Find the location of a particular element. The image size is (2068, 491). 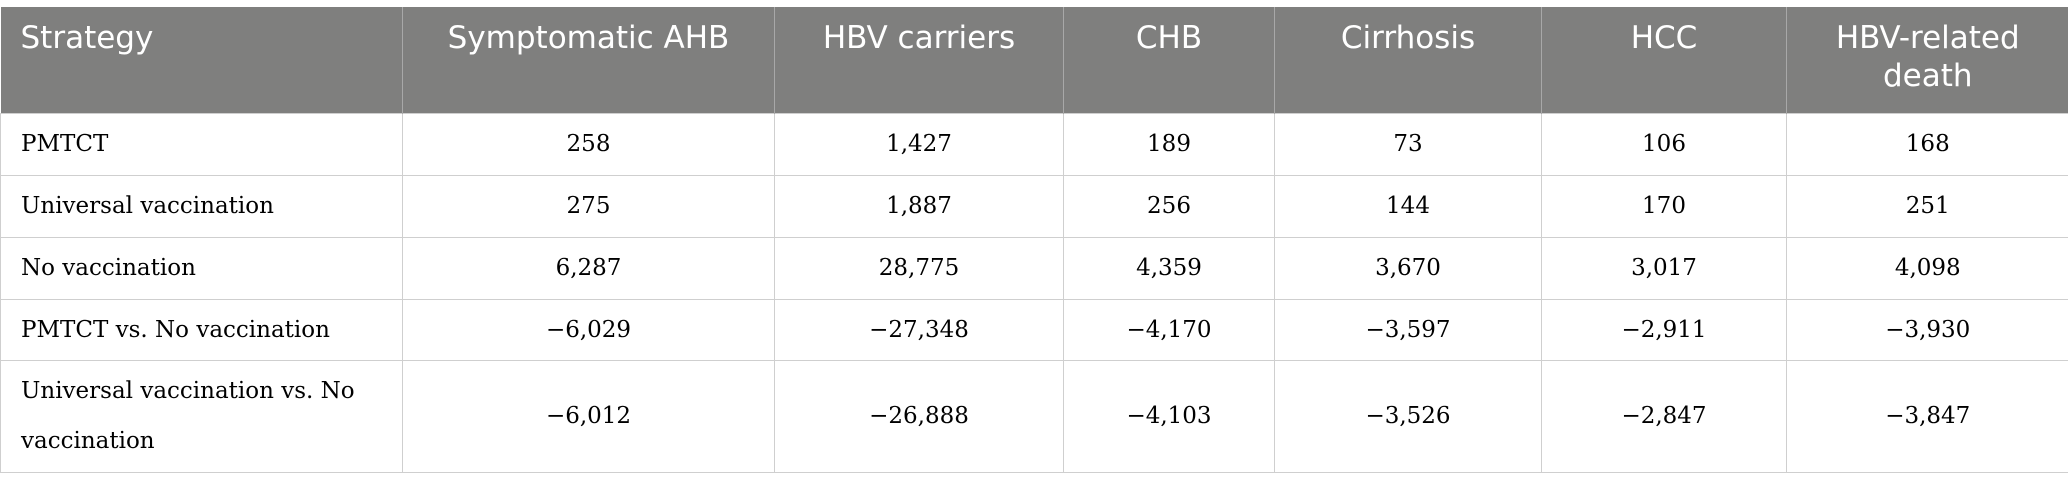

row-label: Universal vaccination is located at coordinates (201, 206).